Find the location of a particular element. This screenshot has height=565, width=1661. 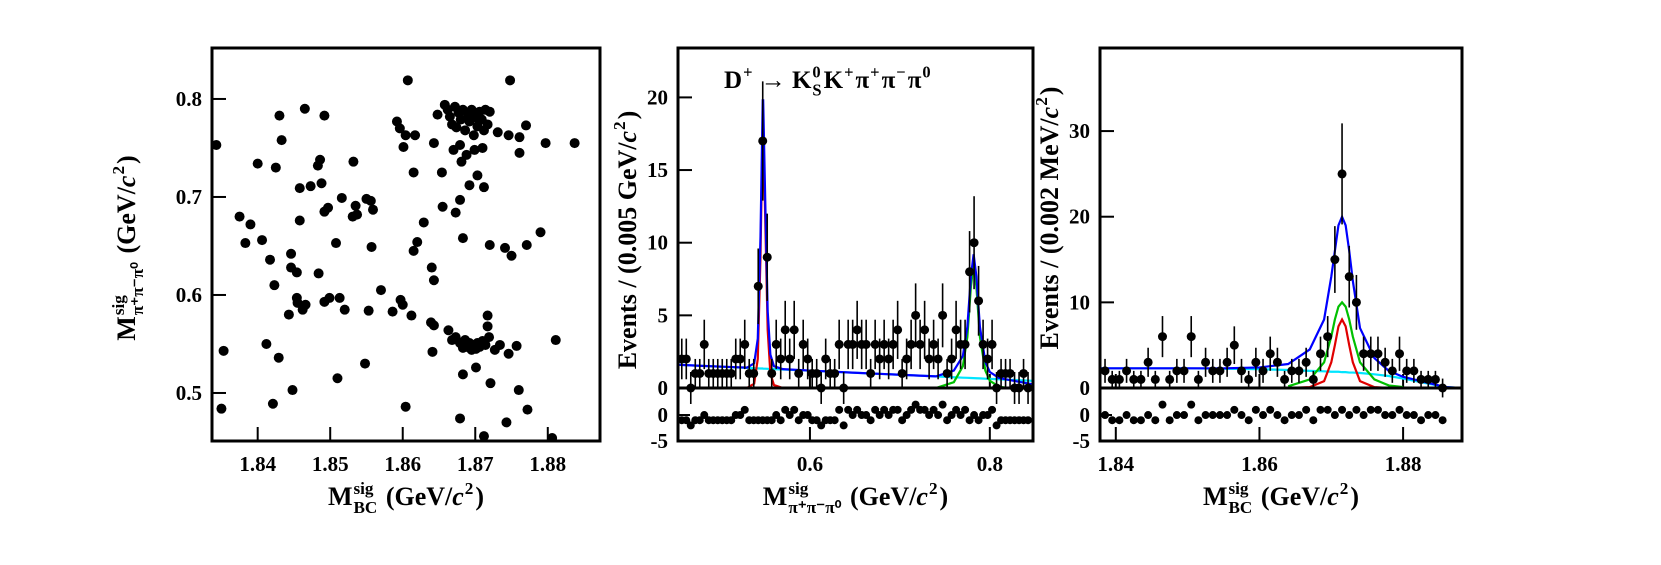

fit-curve is located at coordinates (1338, 352).